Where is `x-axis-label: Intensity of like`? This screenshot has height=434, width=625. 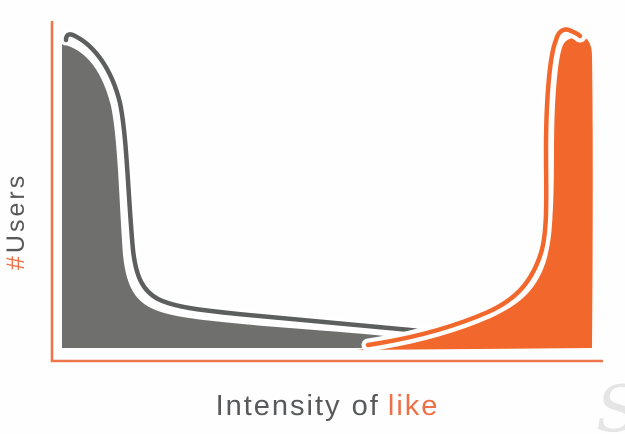
x-axis-label: Intensity of like is located at coordinates (327, 406).